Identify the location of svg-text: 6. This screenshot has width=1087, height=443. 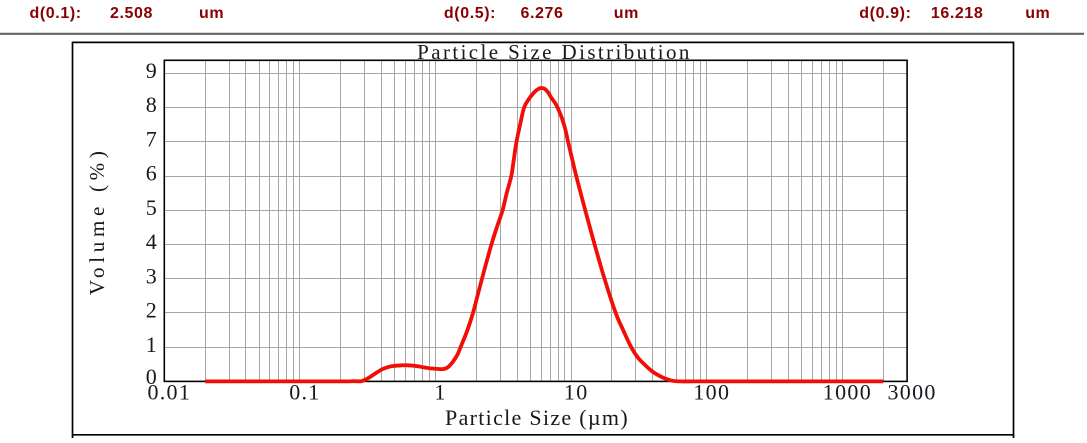
(152, 173).